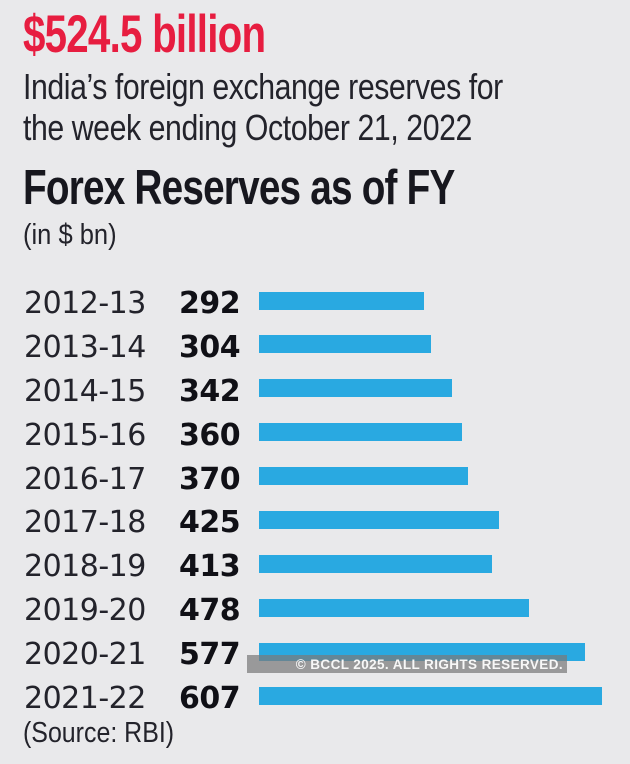 This screenshot has height=764, width=630. I want to click on headline-amount-text: $524.5 billion, so click(144, 34).